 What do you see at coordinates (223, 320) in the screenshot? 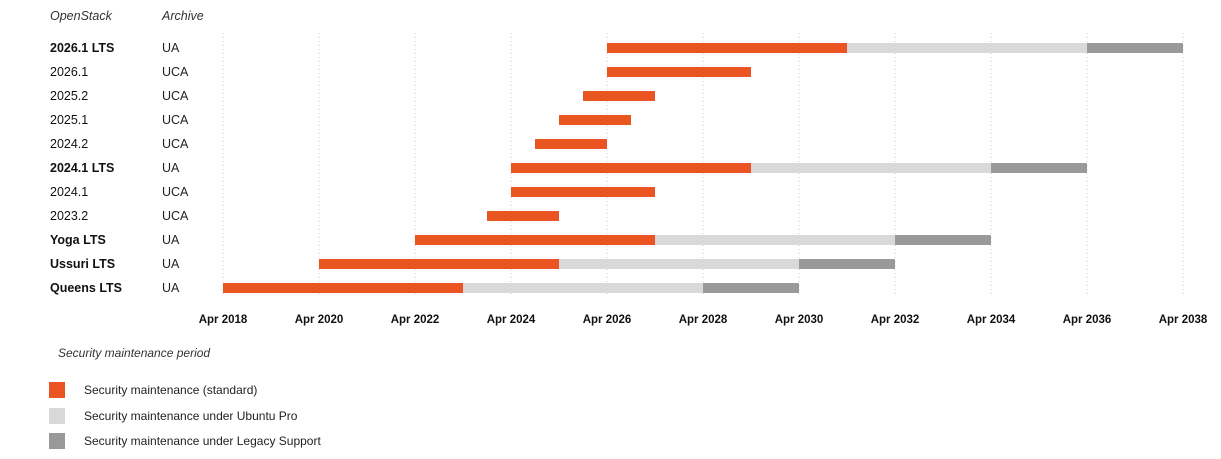
I see `x-tick-label: Apr 2018` at bounding box center [223, 320].